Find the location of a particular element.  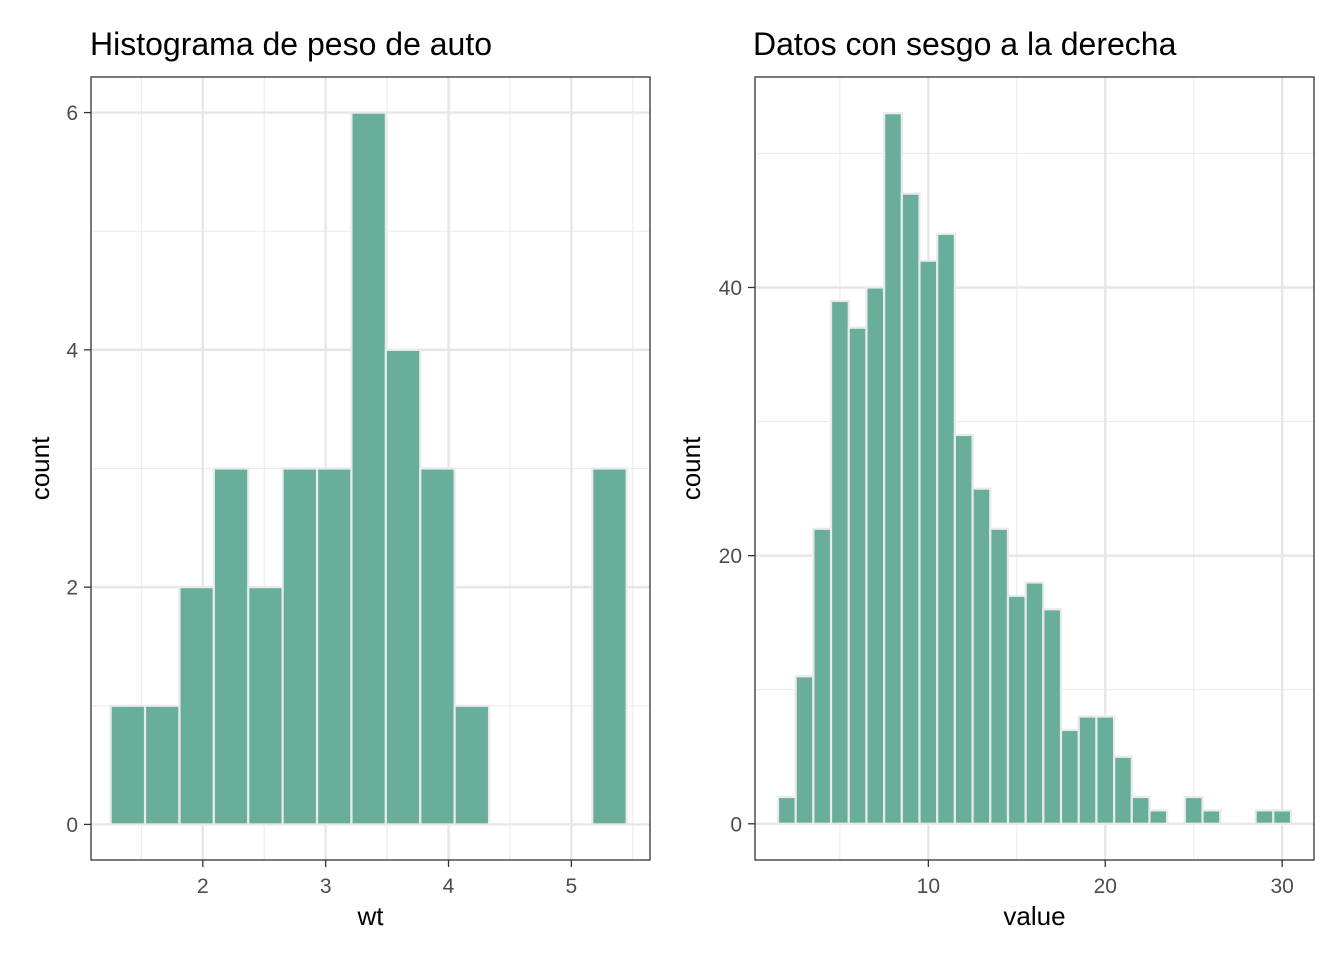

x-axis-ticks: 10 20 30 is located at coordinates (1105, 879).